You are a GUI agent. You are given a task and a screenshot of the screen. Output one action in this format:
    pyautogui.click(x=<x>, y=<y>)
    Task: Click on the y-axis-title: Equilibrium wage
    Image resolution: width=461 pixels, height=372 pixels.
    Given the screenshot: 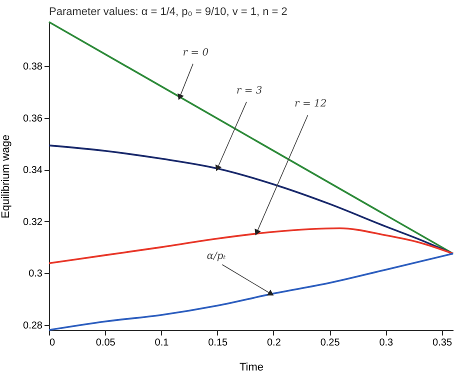 What is the action you would take?
    pyautogui.click(x=6, y=176)
    